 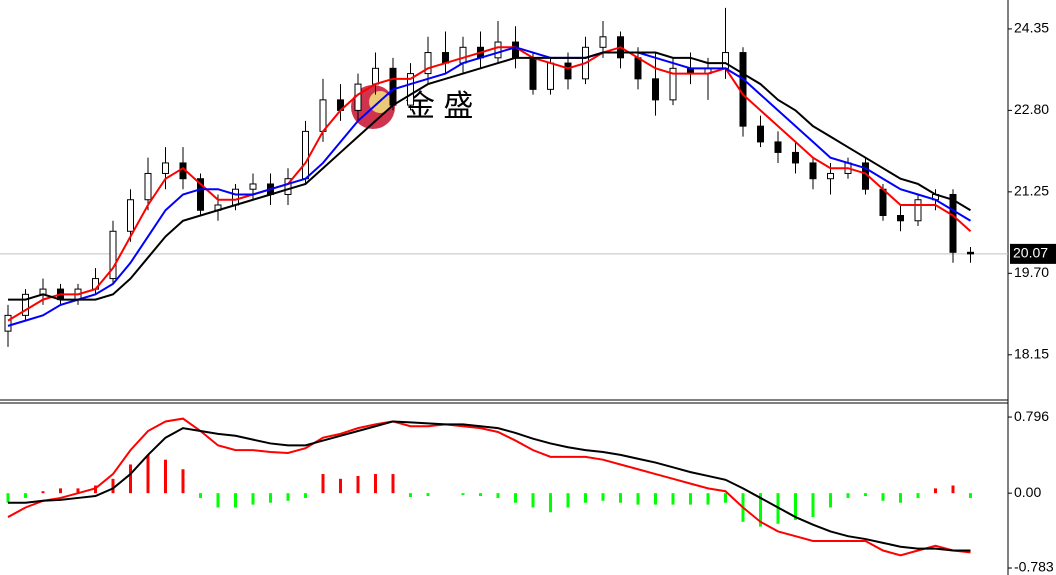 What do you see at coordinates (1031, 191) in the screenshot?
I see `y-tick-label: 21.25` at bounding box center [1031, 191].